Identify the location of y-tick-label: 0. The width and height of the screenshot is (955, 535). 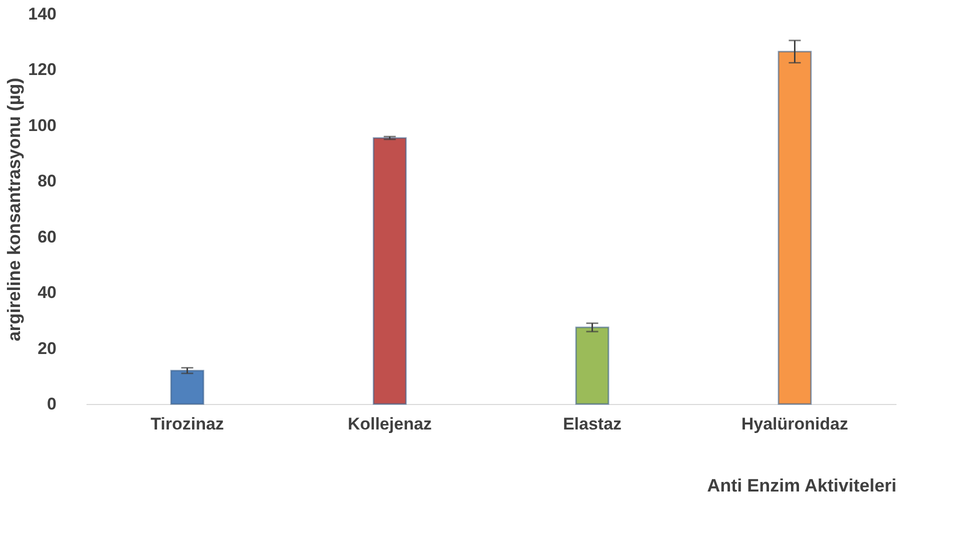
(51, 404).